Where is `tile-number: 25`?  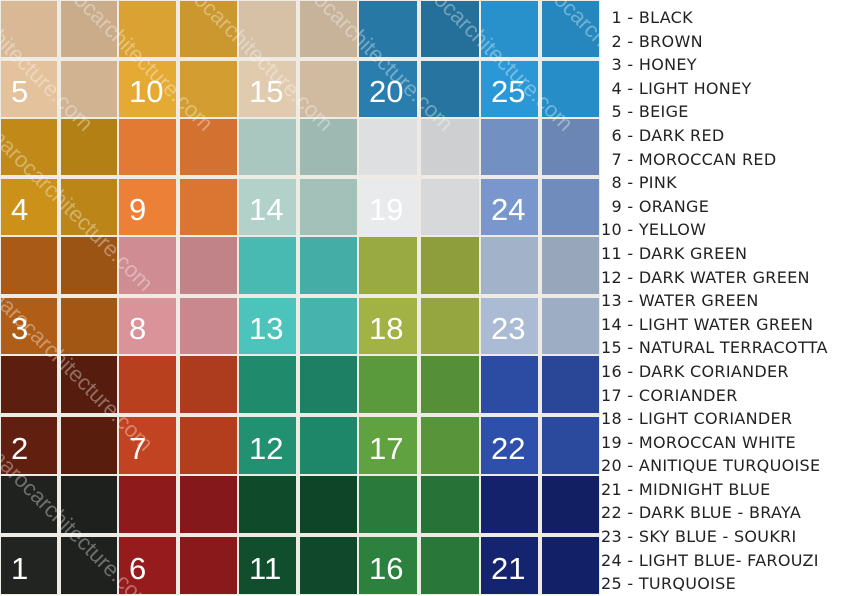
tile-number: 25 is located at coordinates (508, 91).